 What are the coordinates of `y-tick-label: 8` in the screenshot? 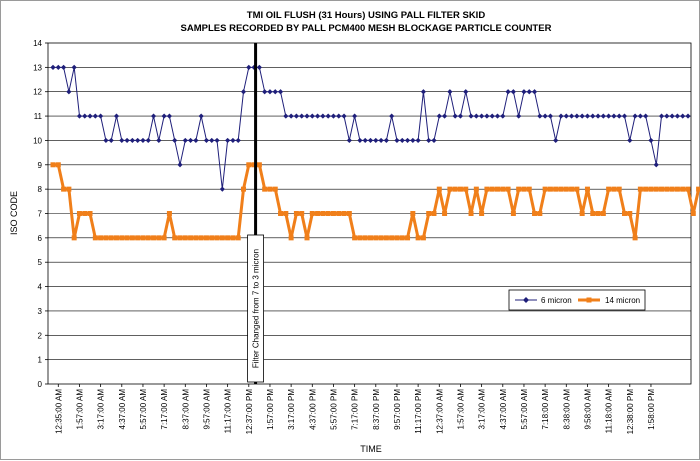 It's located at (40, 189).